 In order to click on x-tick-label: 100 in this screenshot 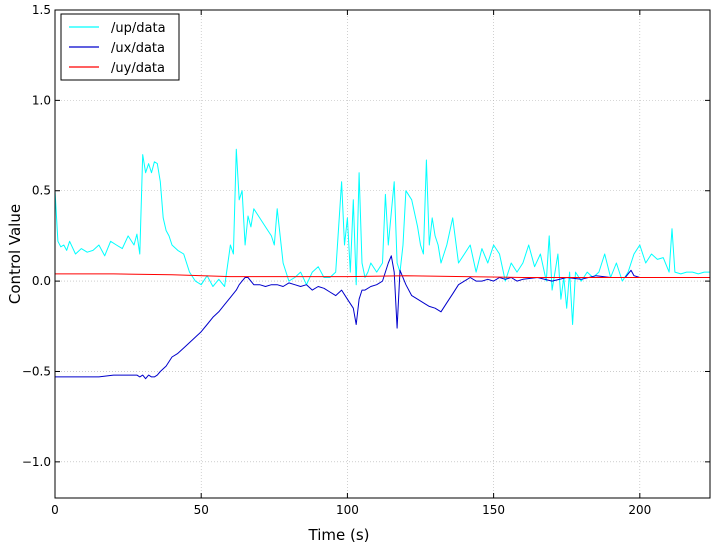, I will do `click(347, 510)`.